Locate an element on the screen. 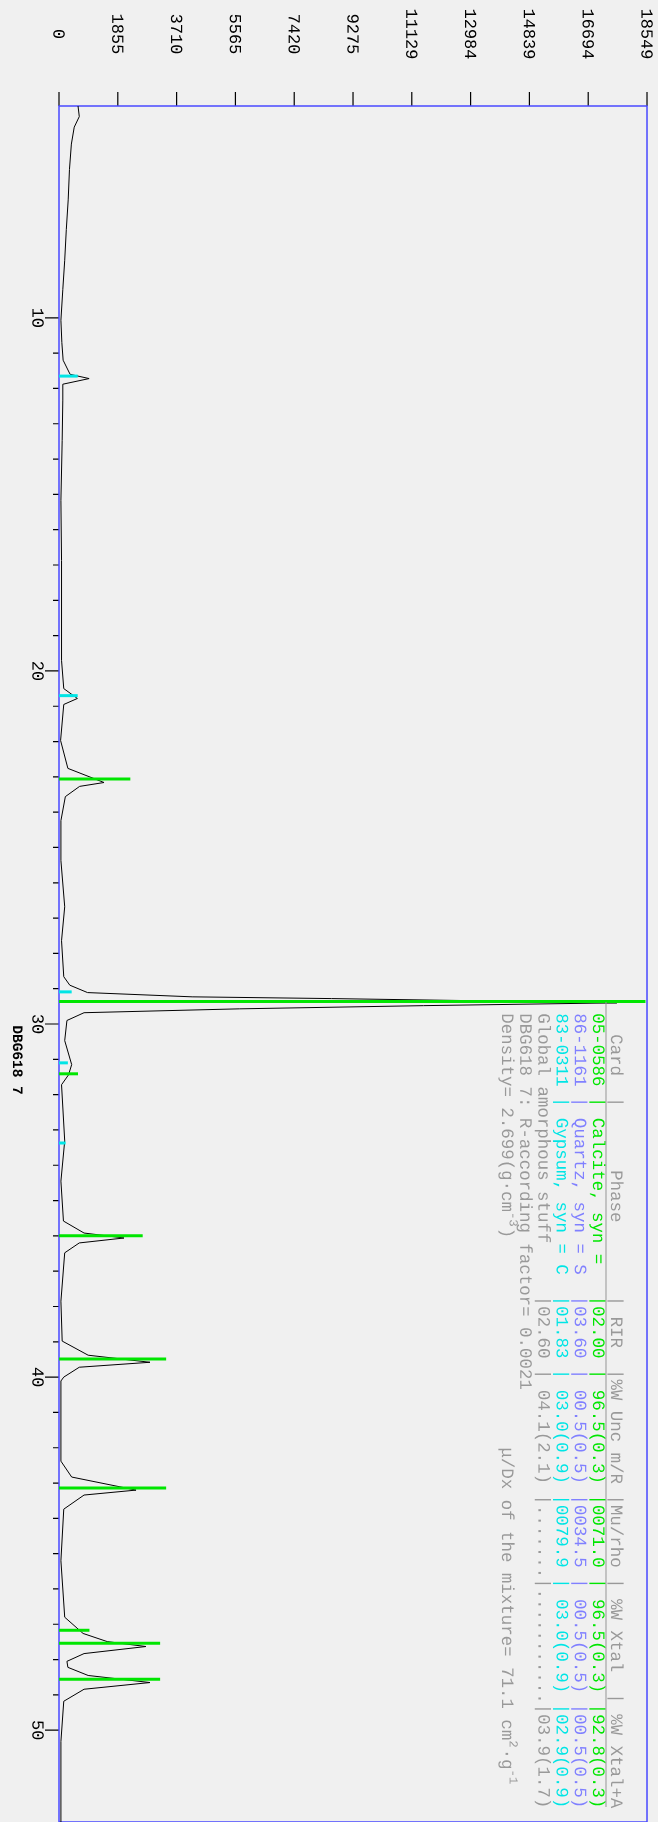 This screenshot has height=1822, width=658. x-tick-label: 11129 is located at coordinates (412, 34).